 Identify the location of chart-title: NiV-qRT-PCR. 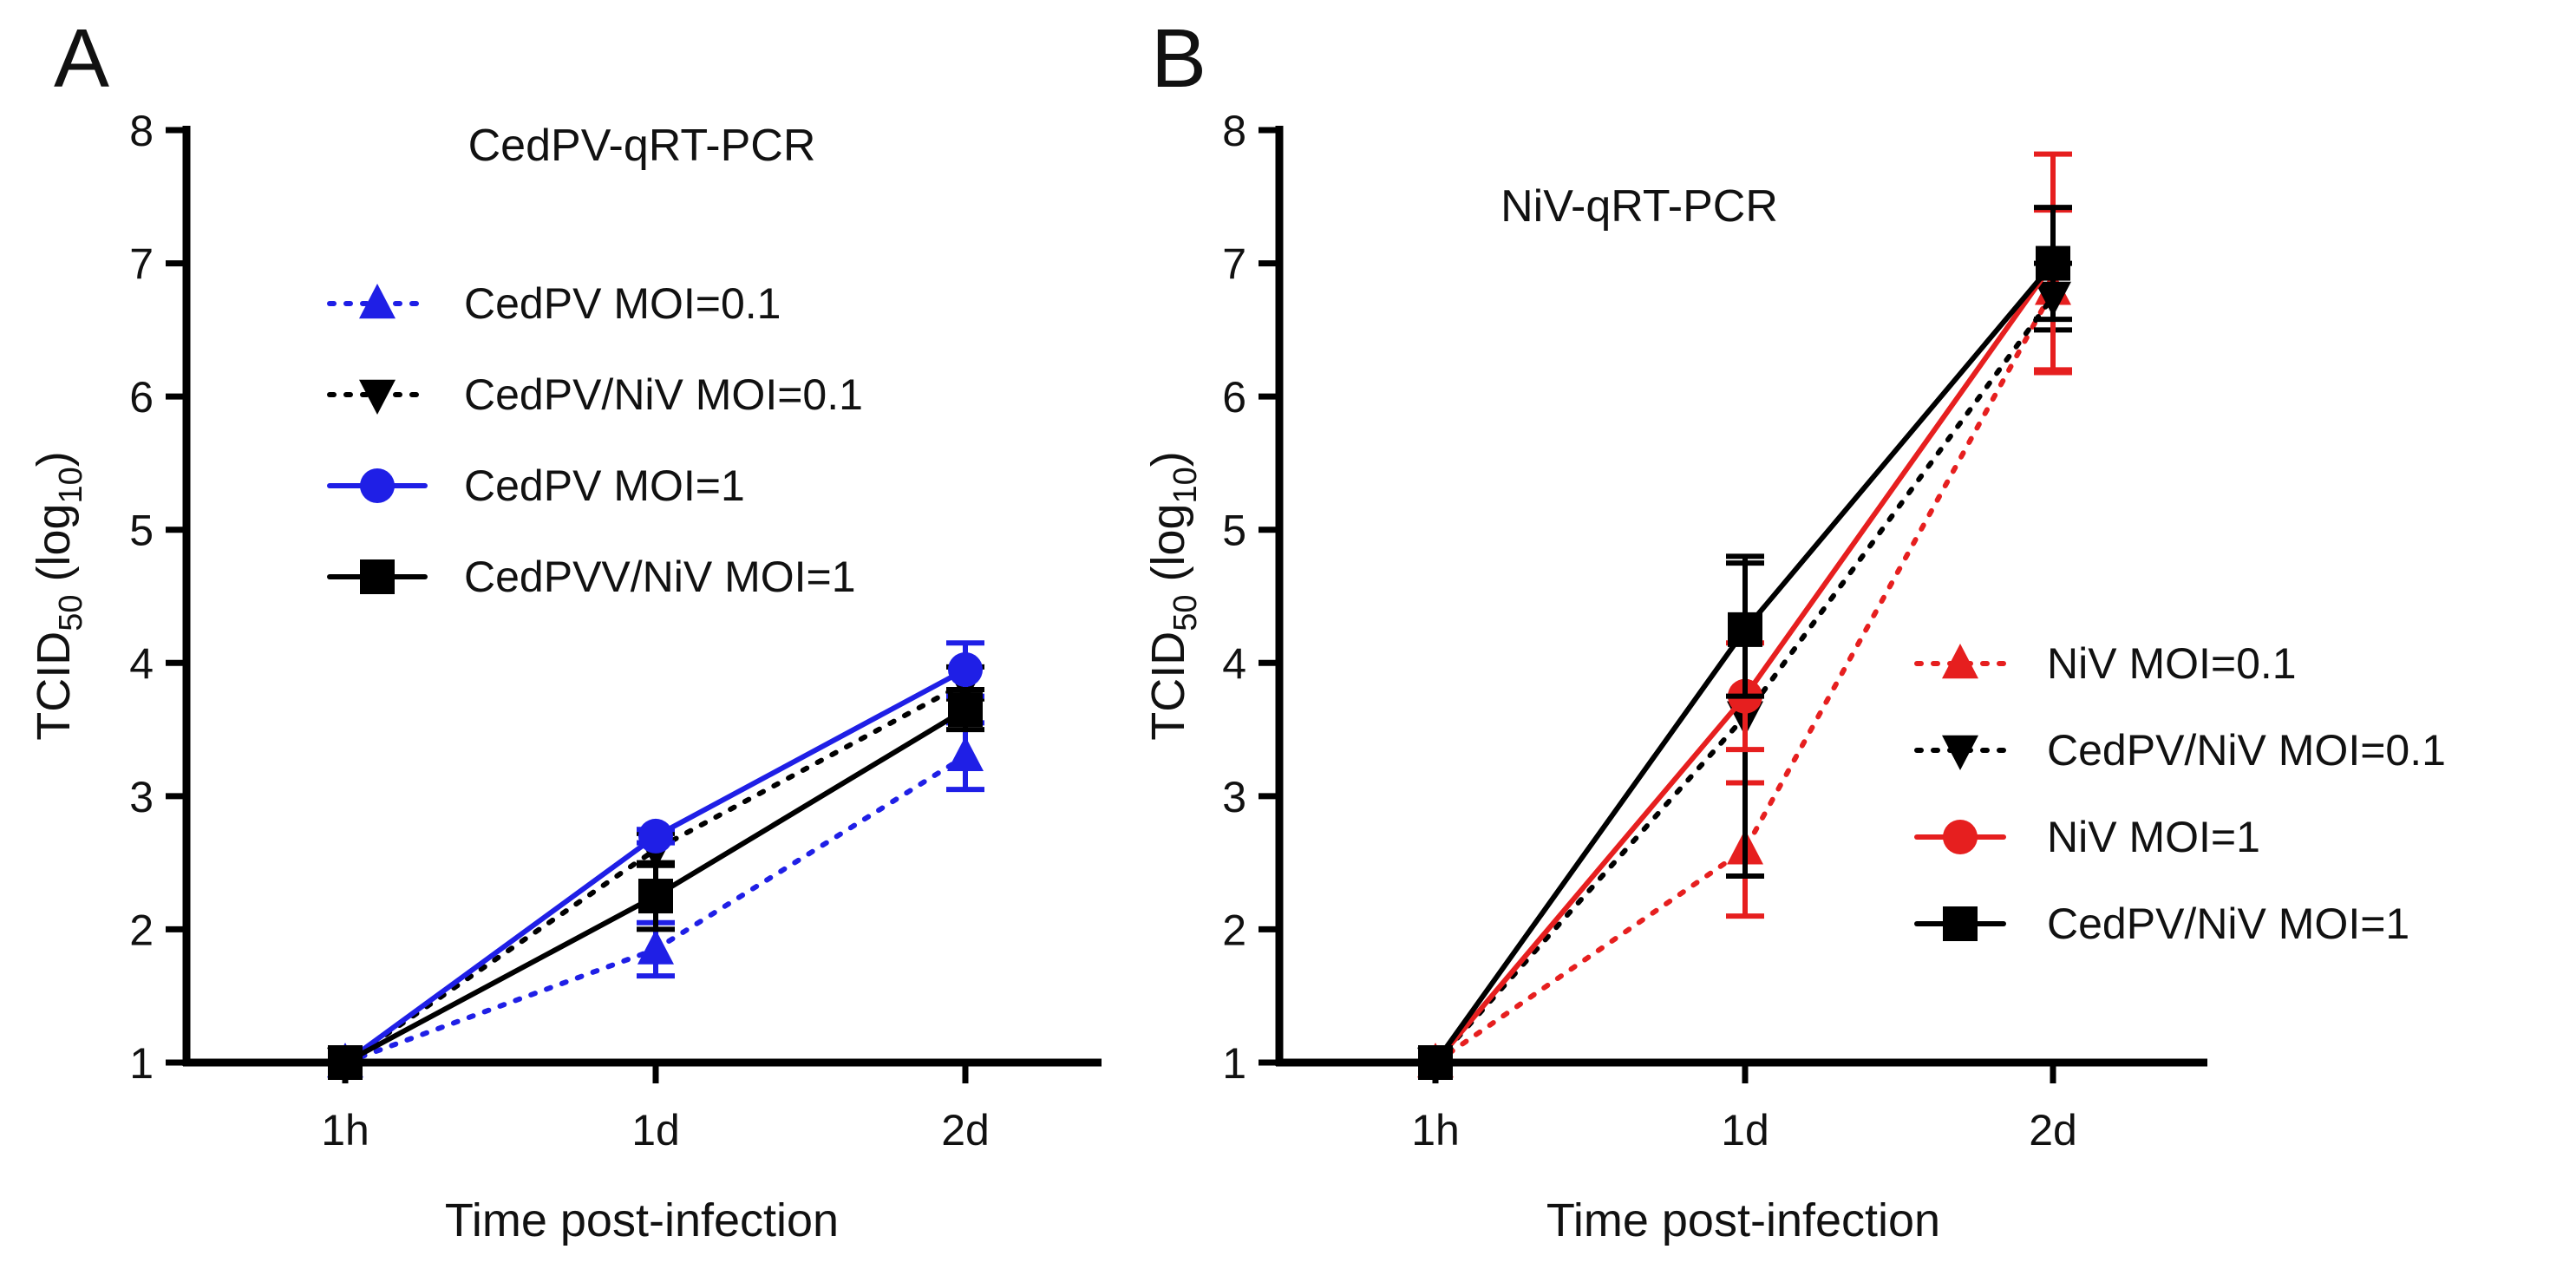
(1639, 207).